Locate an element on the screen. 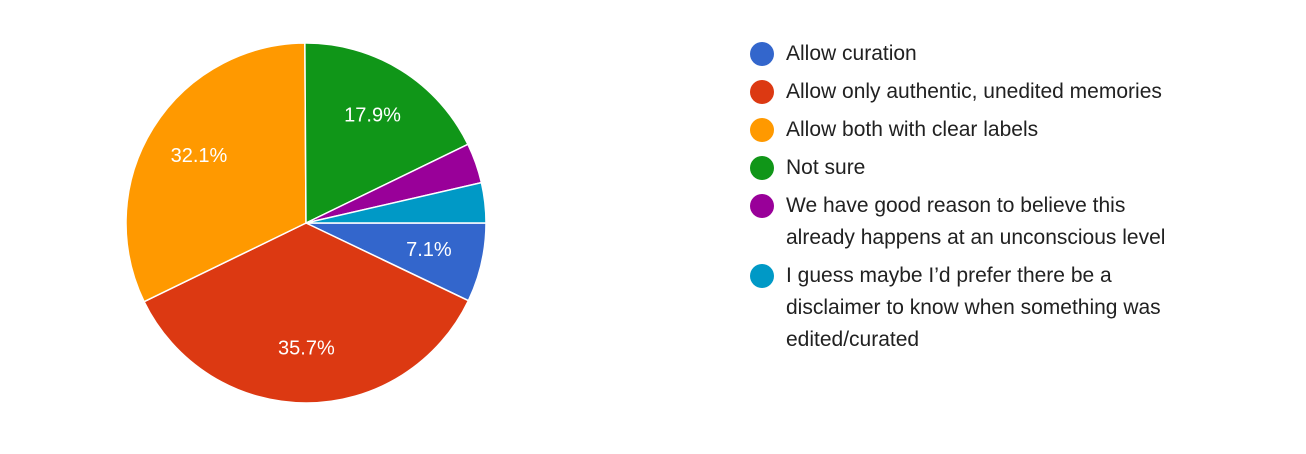 This screenshot has height=454, width=1306. legend-label: Allow only authentic, unedited memories is located at coordinates (974, 91).